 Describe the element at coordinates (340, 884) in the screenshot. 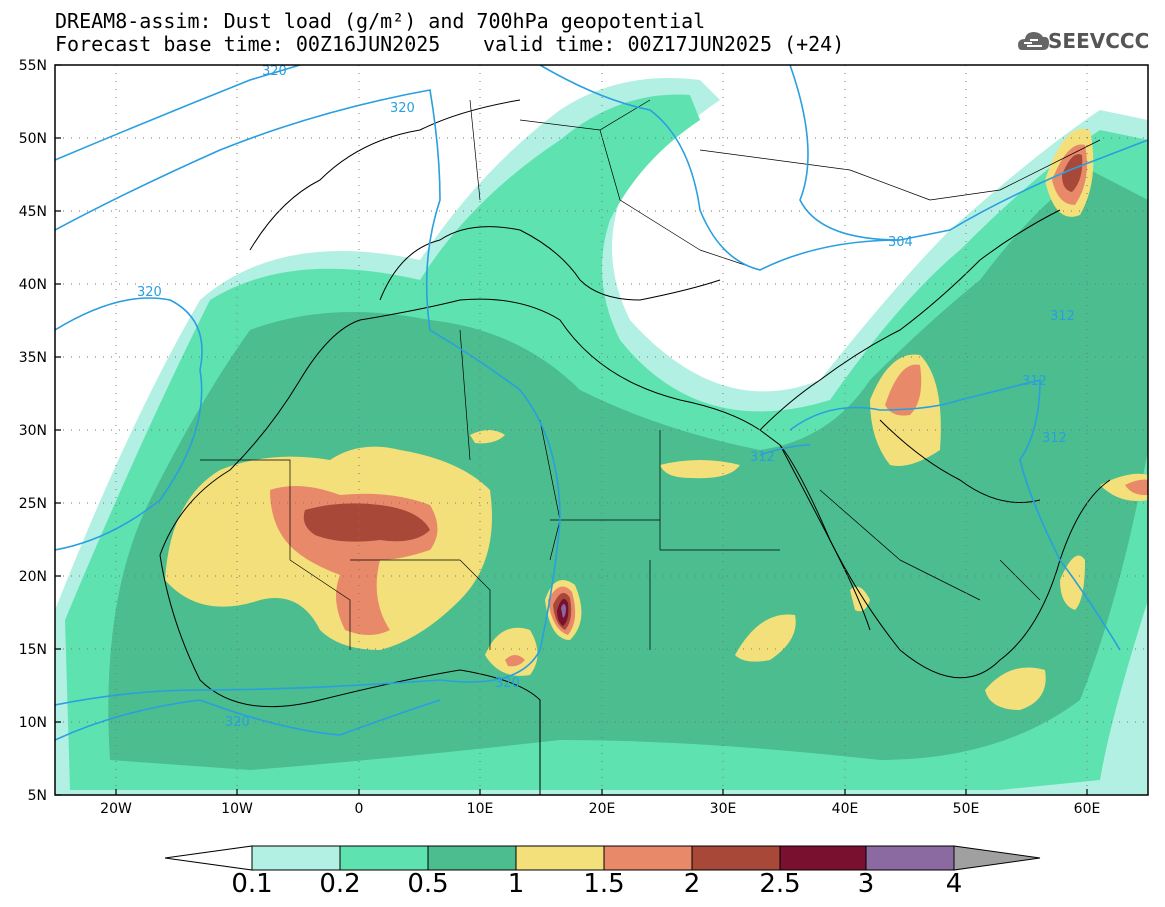

I see `colorbar-label: 0.2` at that location.